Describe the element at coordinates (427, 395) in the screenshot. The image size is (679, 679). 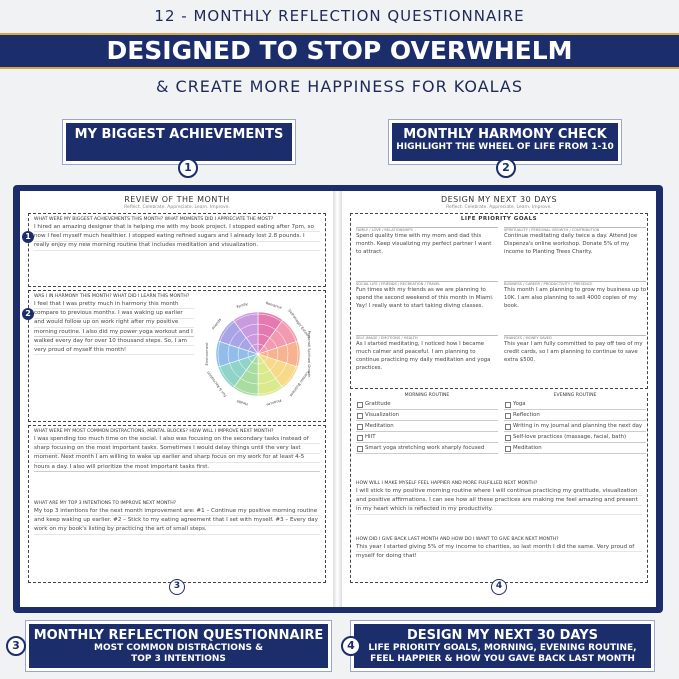
I see `routine-heading: MORNING ROUTINE` at that location.